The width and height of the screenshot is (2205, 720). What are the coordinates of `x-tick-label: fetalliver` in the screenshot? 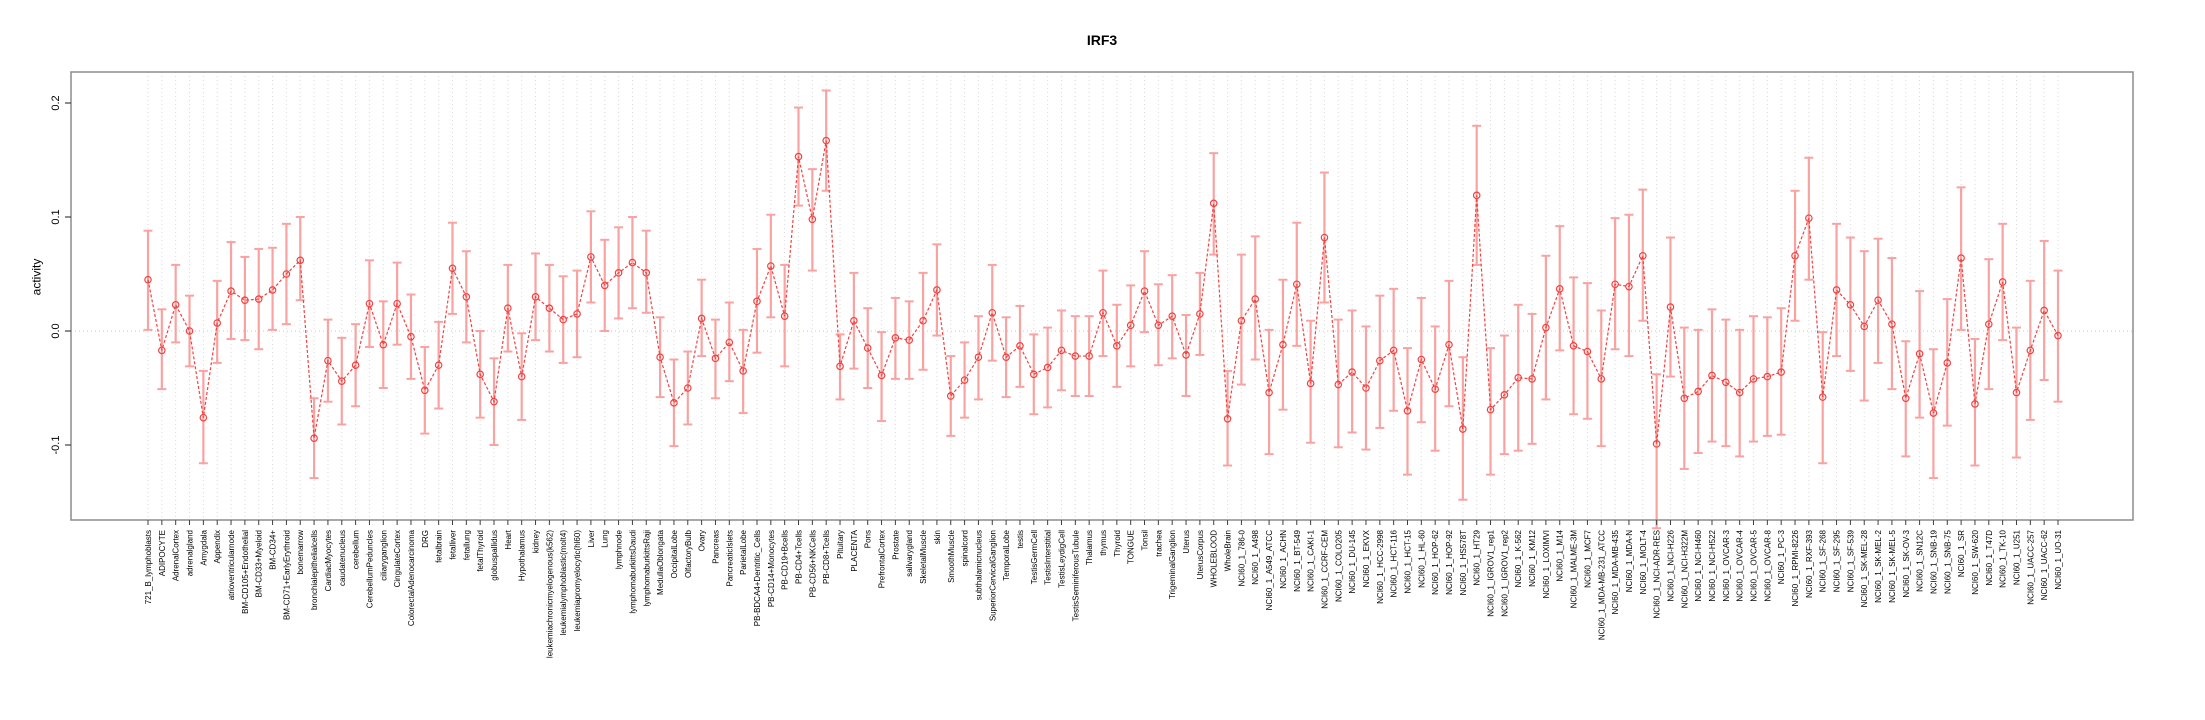 It's located at (452, 545).